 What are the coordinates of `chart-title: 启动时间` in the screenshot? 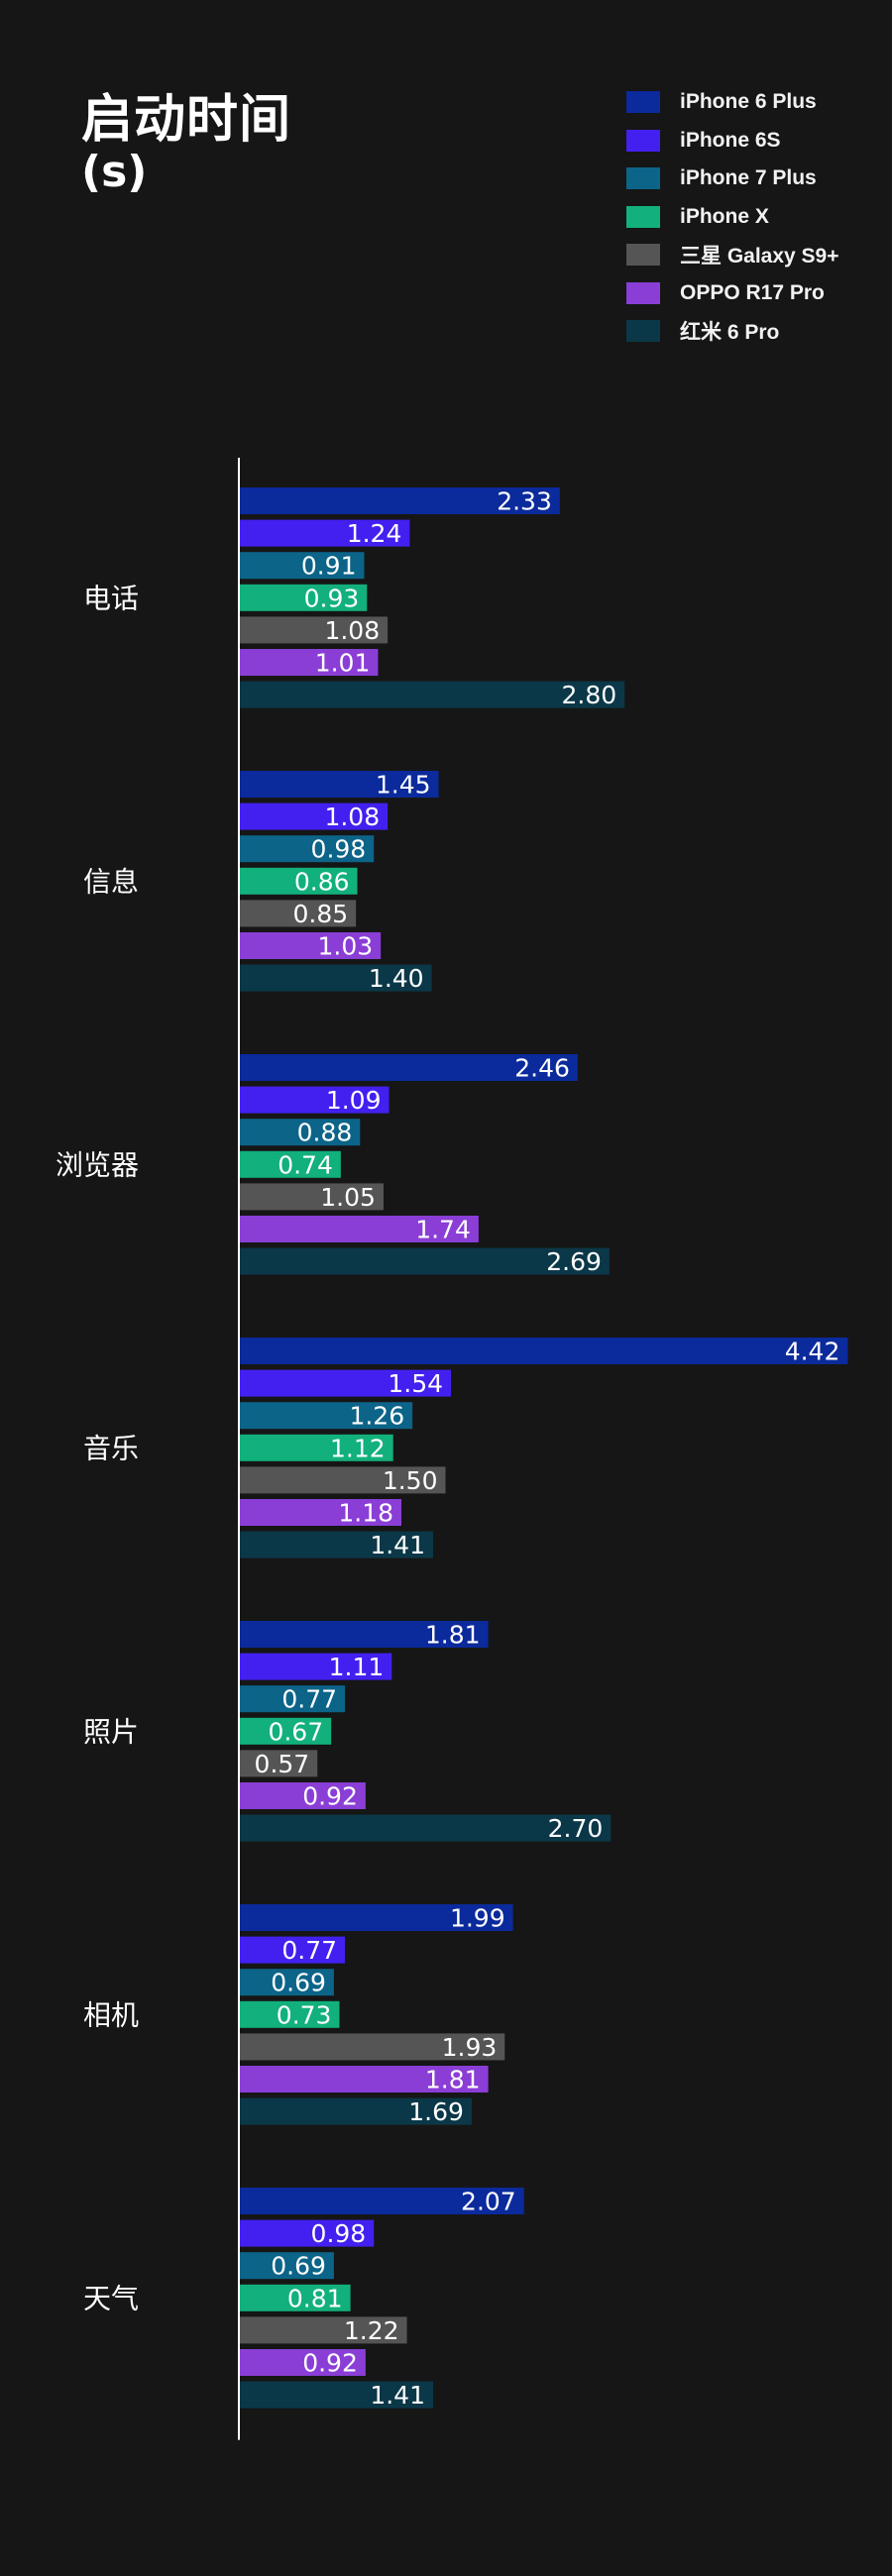 It's located at (186, 120).